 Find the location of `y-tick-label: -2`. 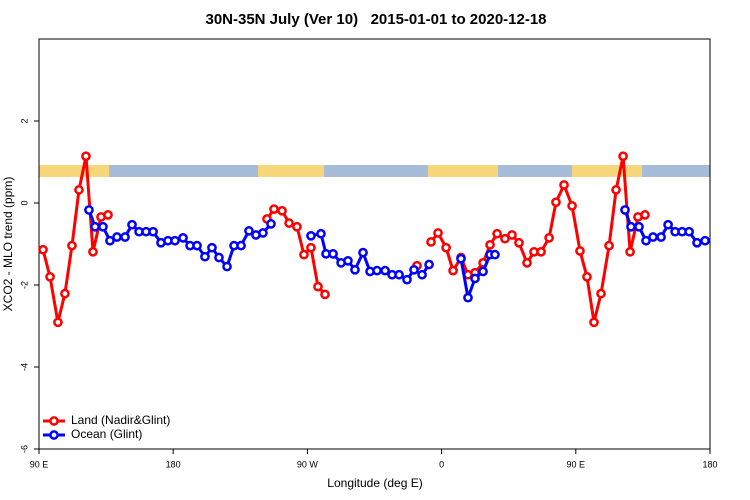

y-tick-label: -2 is located at coordinates (24, 285).